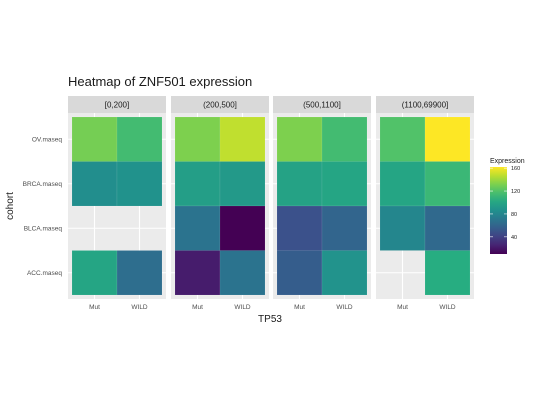 This screenshot has width=540, height=400. Describe the element at coordinates (43, 184) in the screenshot. I see `y-tick-label: BRCA.maseq` at that location.